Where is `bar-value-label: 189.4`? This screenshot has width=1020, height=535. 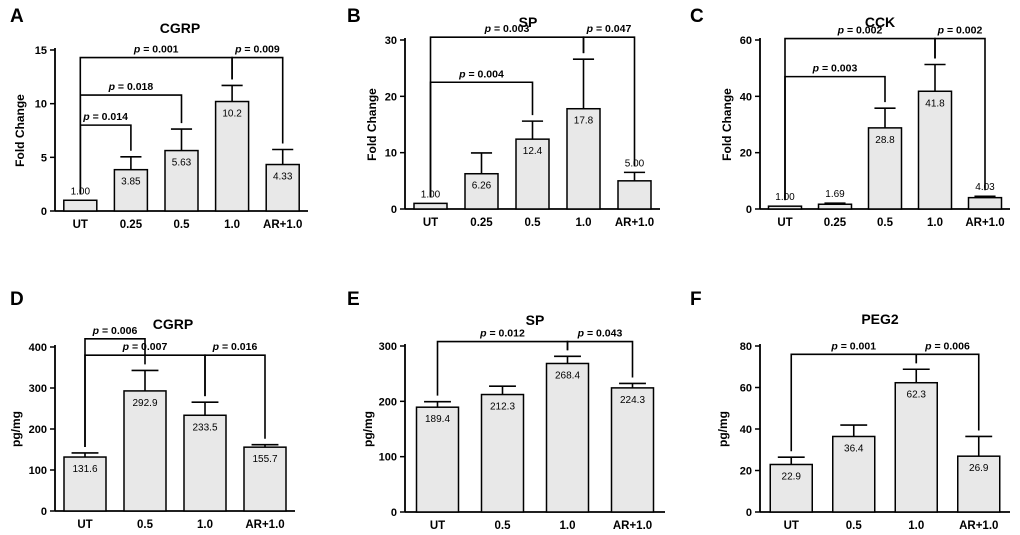 bar-value-label: 189.4 is located at coordinates (437, 419).